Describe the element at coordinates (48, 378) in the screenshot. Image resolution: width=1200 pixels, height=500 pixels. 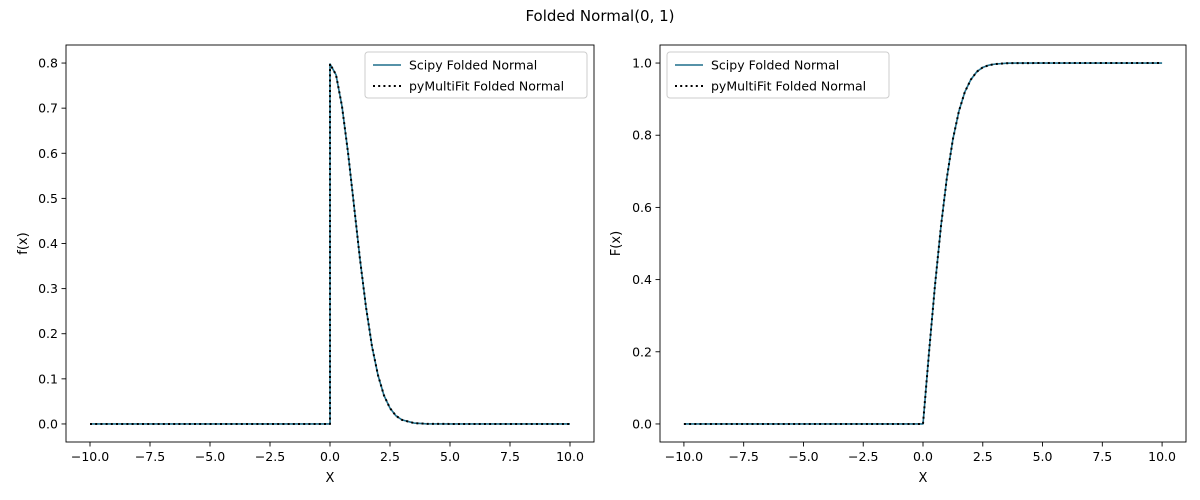
I see `y-tick-label: 0.1` at that location.